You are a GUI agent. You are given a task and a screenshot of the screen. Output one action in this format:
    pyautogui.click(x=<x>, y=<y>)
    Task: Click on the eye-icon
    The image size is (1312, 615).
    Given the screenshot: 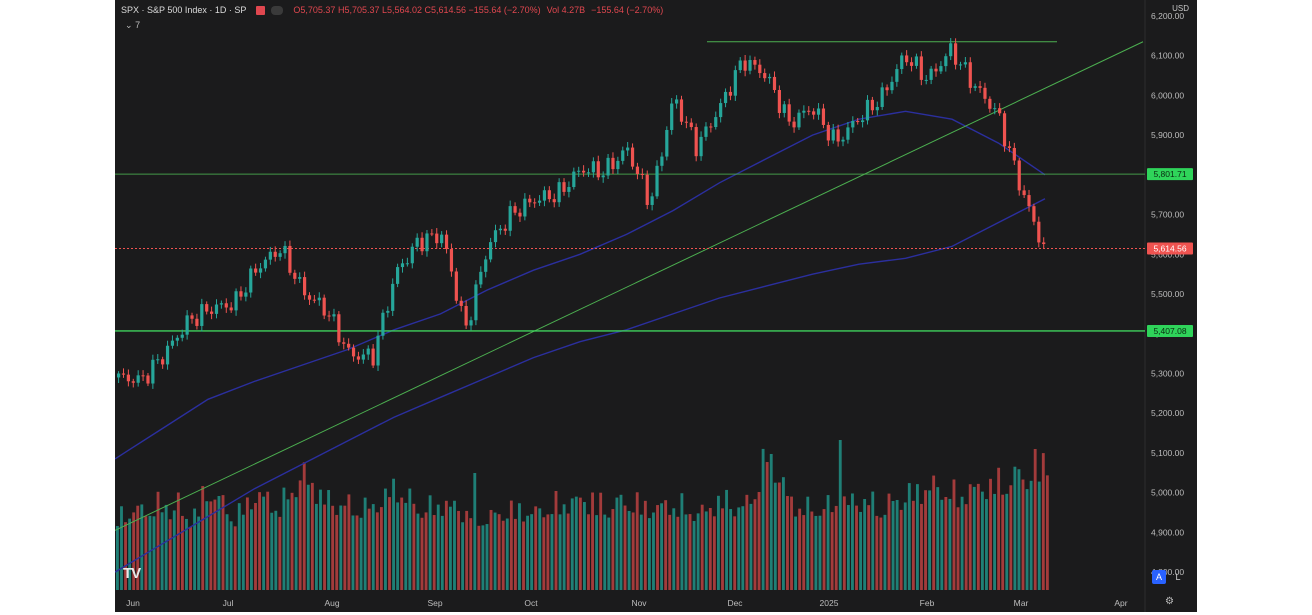 What is the action you would take?
    pyautogui.click(x=277, y=10)
    